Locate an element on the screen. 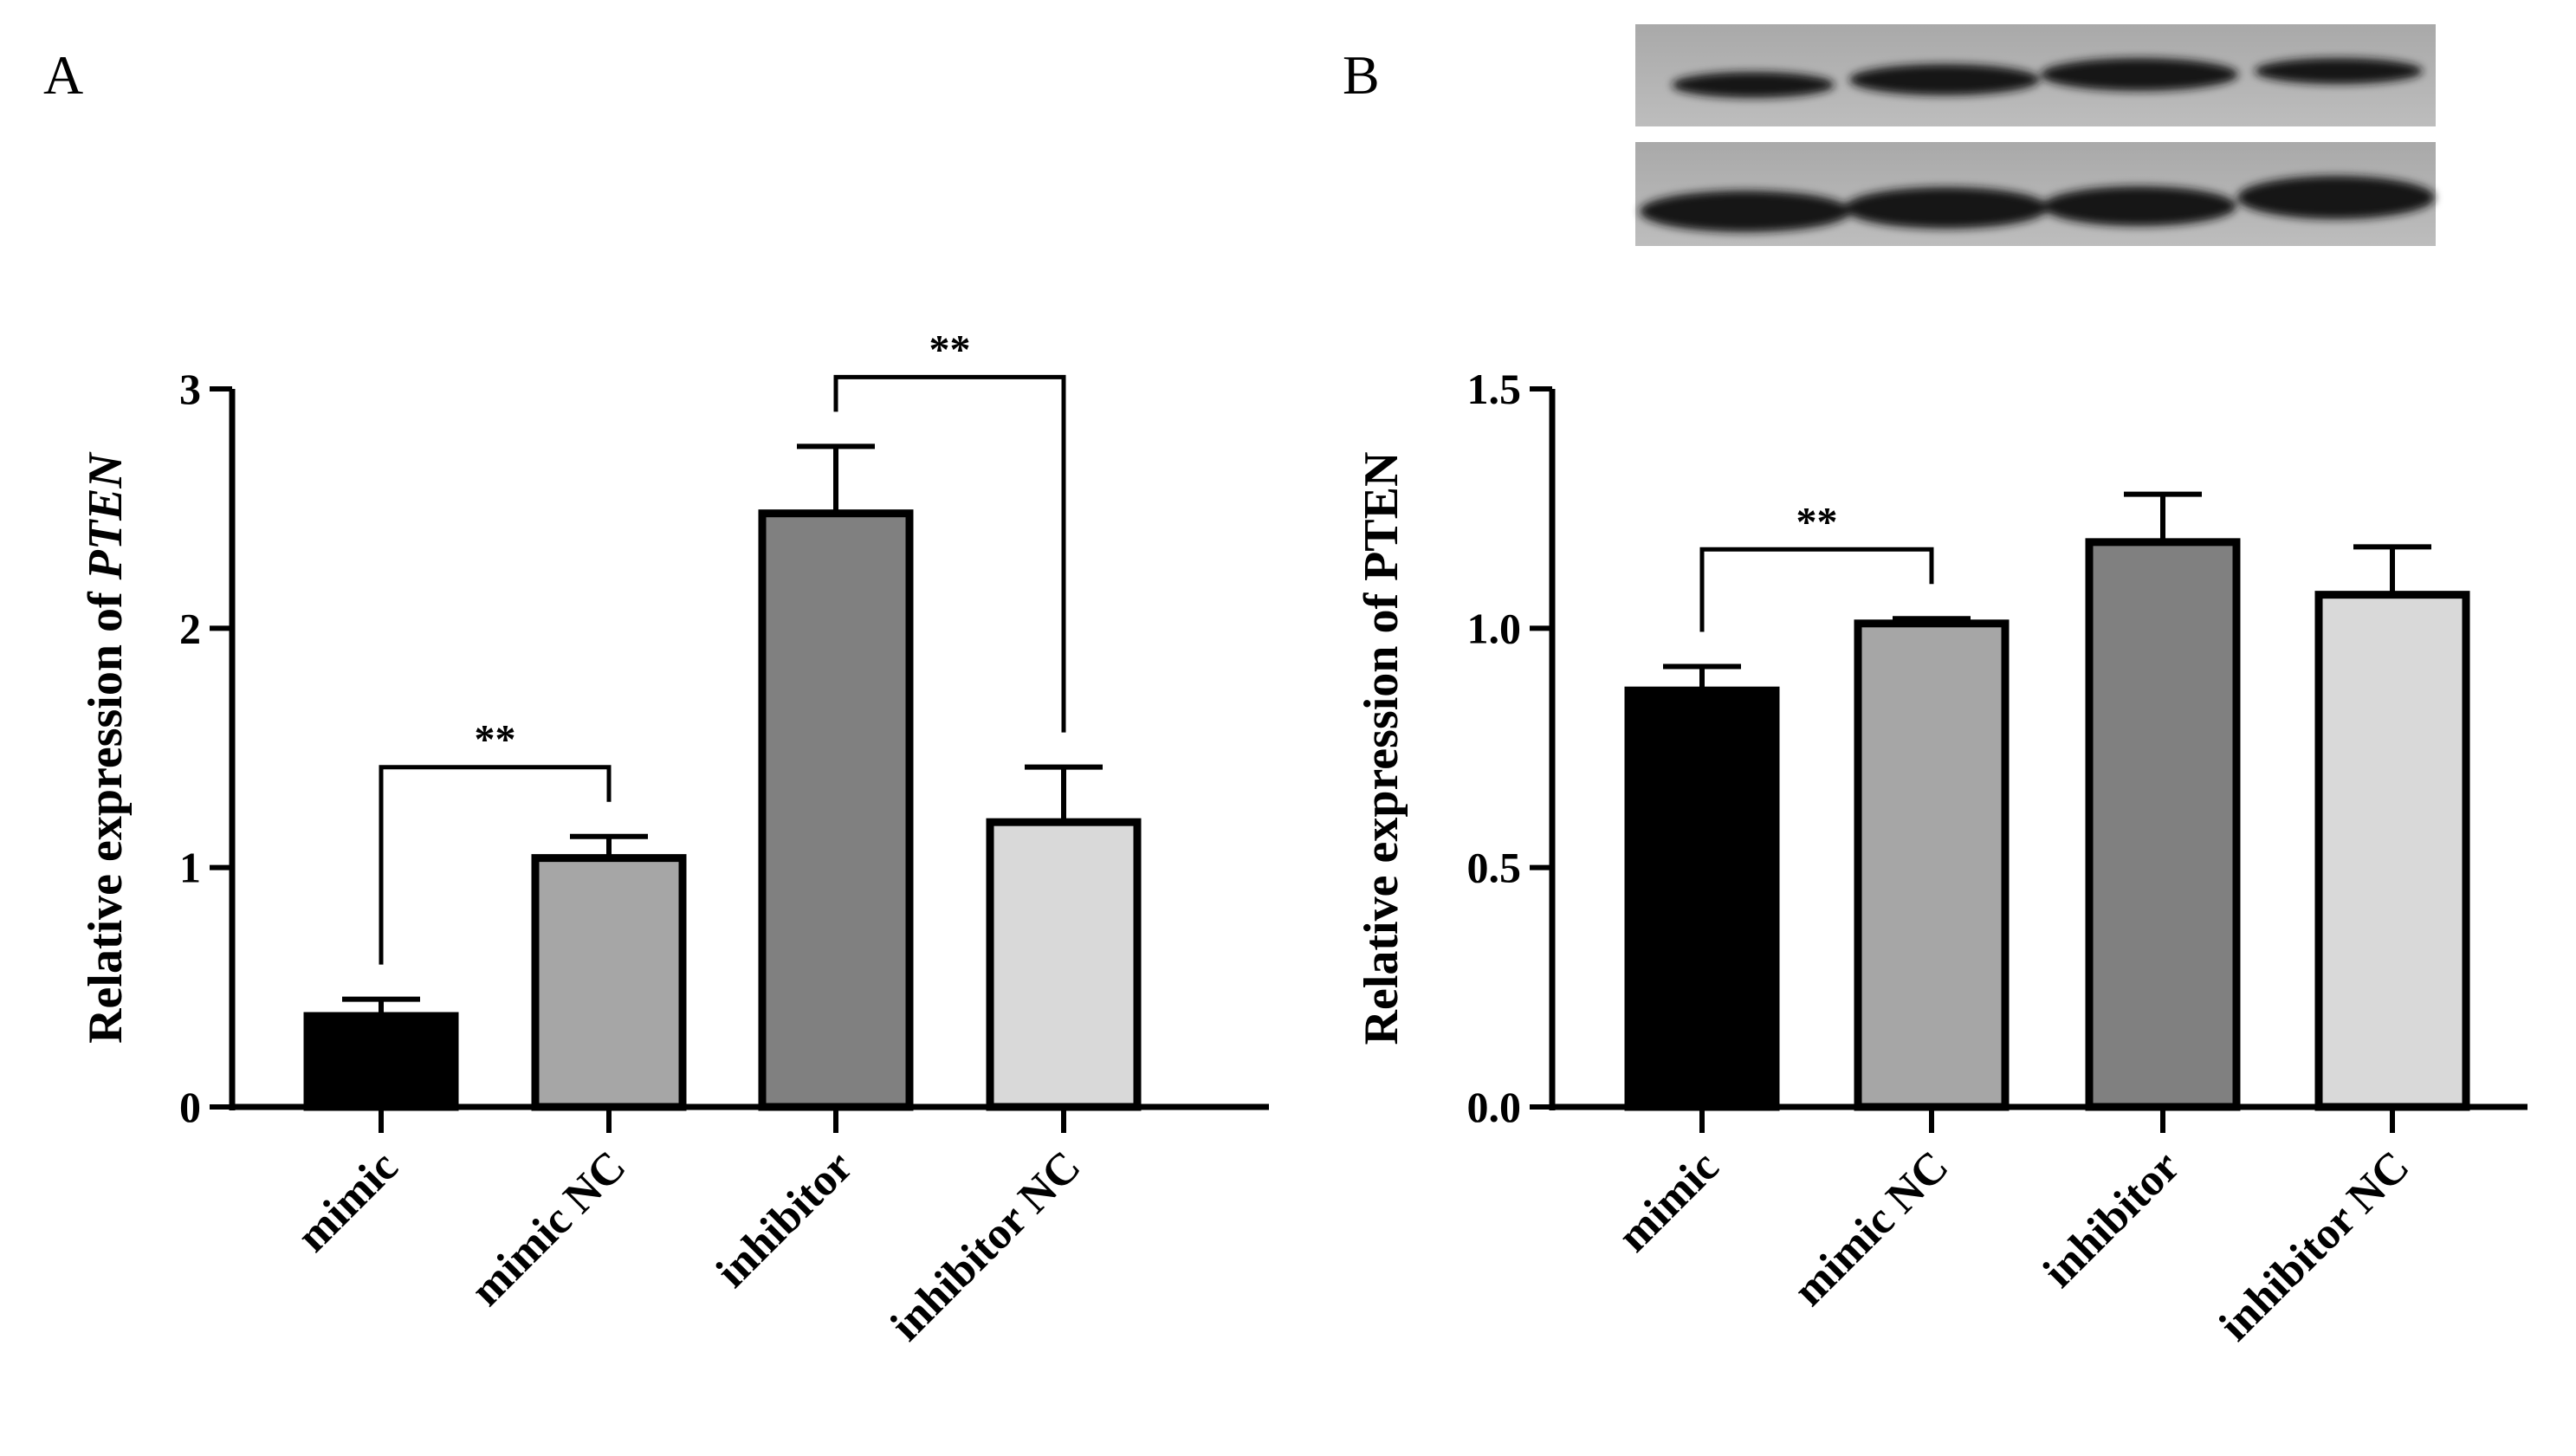 The image size is (2576, 1456). y-tick-label: 0.0 is located at coordinates (1494, 1107).